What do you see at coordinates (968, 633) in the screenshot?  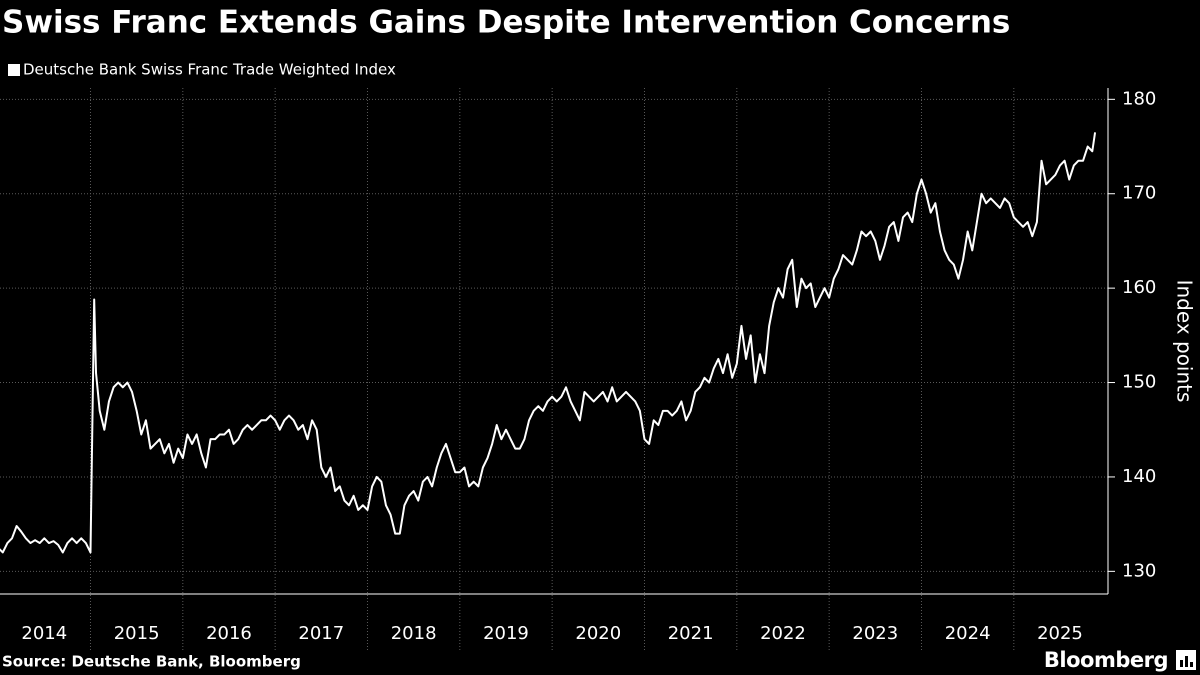 I see `x-tick-label: 2024` at bounding box center [968, 633].